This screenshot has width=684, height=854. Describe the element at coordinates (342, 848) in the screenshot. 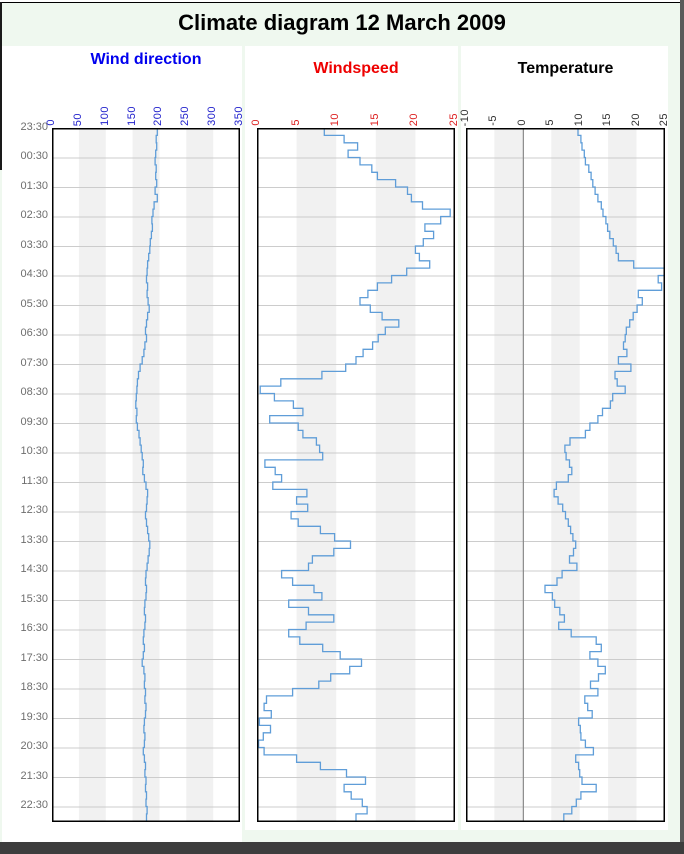

I see `window-statusbar` at that location.